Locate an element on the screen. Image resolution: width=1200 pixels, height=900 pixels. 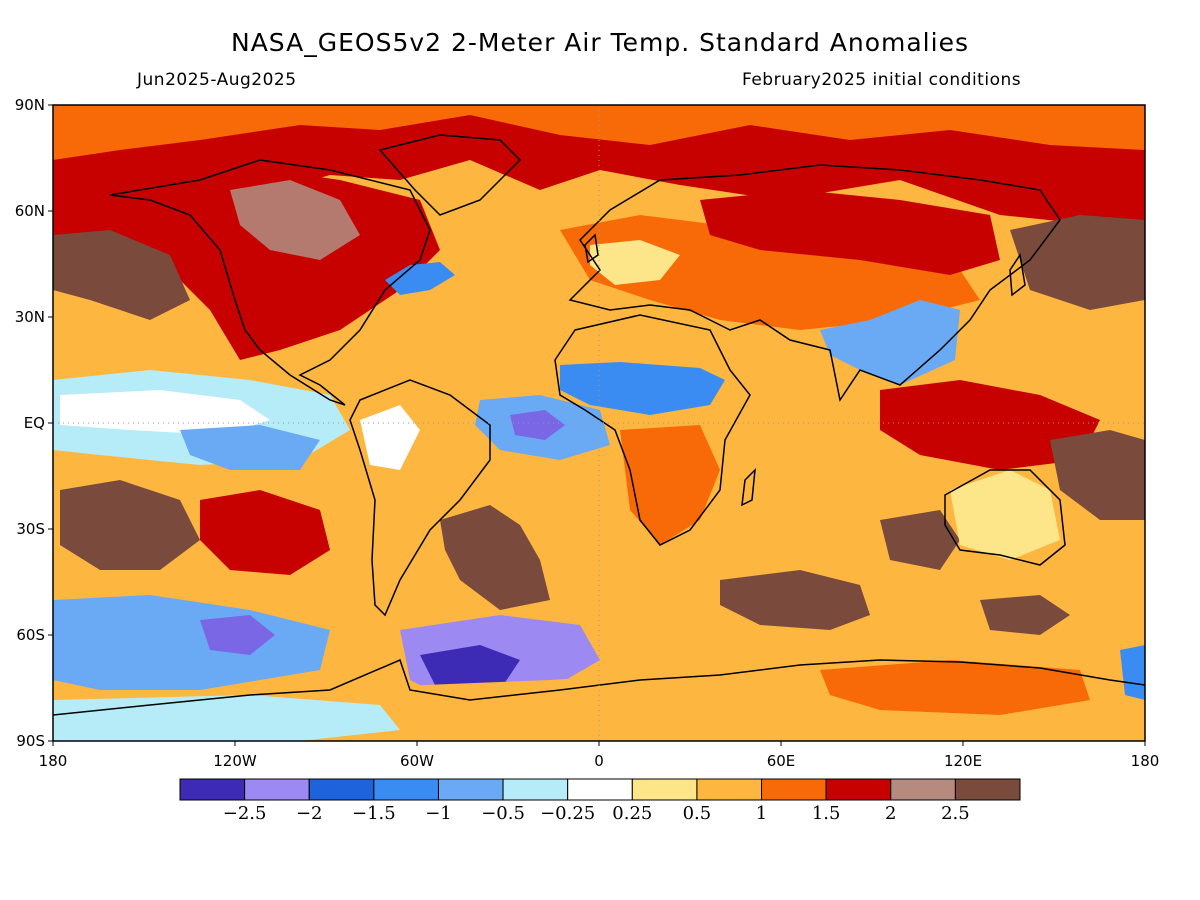
latitude-axis: 90N 60N 30N EQ 30S 60S 90S is located at coordinates (34, 423).